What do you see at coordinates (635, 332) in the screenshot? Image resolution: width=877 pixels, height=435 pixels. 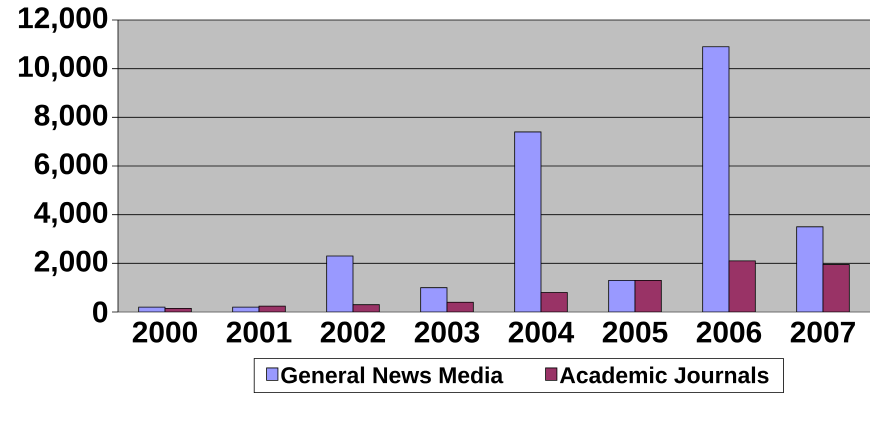 I see `x-tick-label: 2005` at bounding box center [635, 332].